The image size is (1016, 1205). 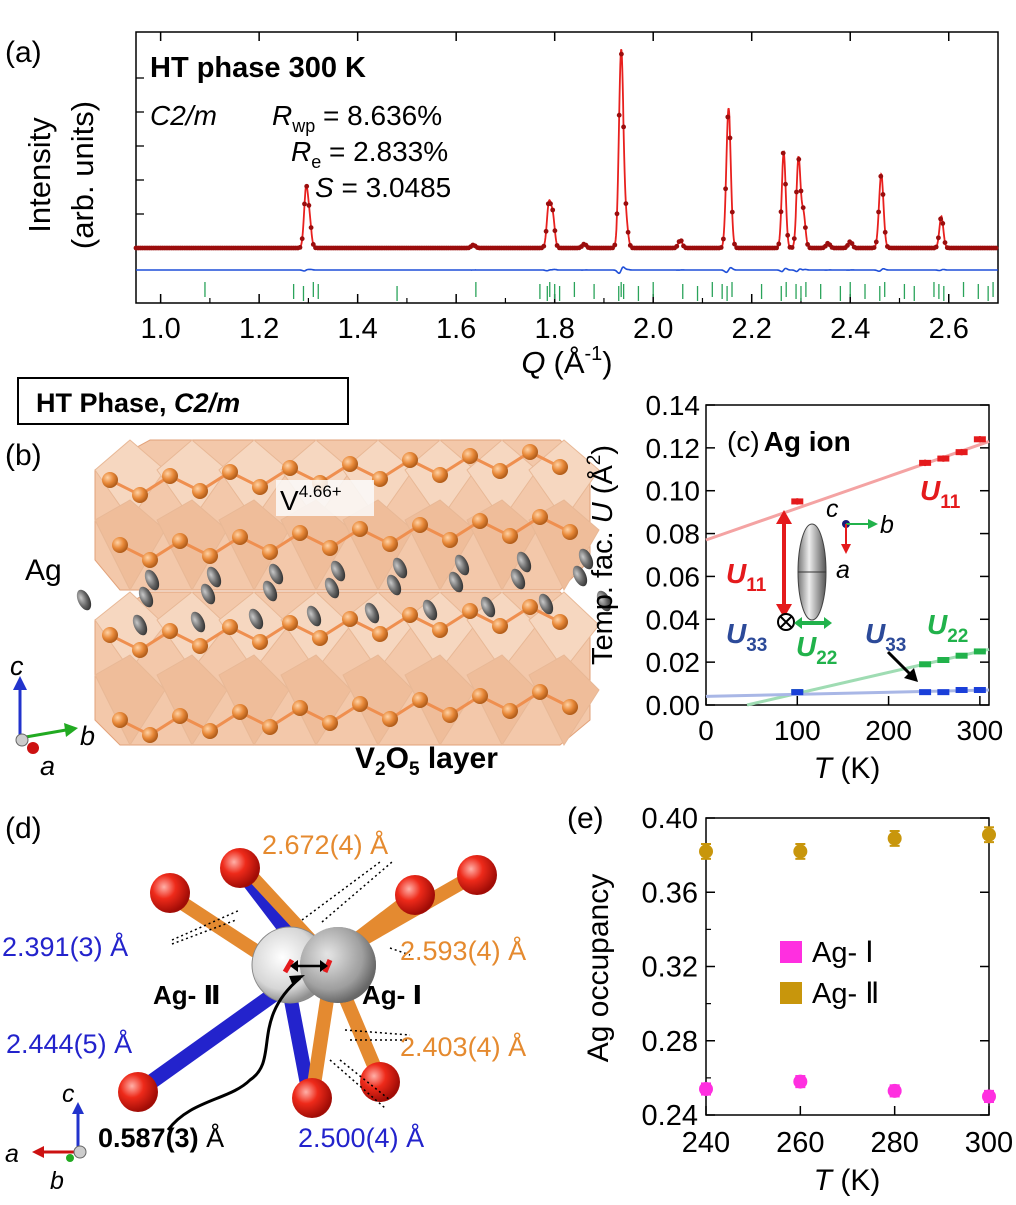 I want to click on panel-c-title-bold: Ag ion, so click(x=807, y=441).